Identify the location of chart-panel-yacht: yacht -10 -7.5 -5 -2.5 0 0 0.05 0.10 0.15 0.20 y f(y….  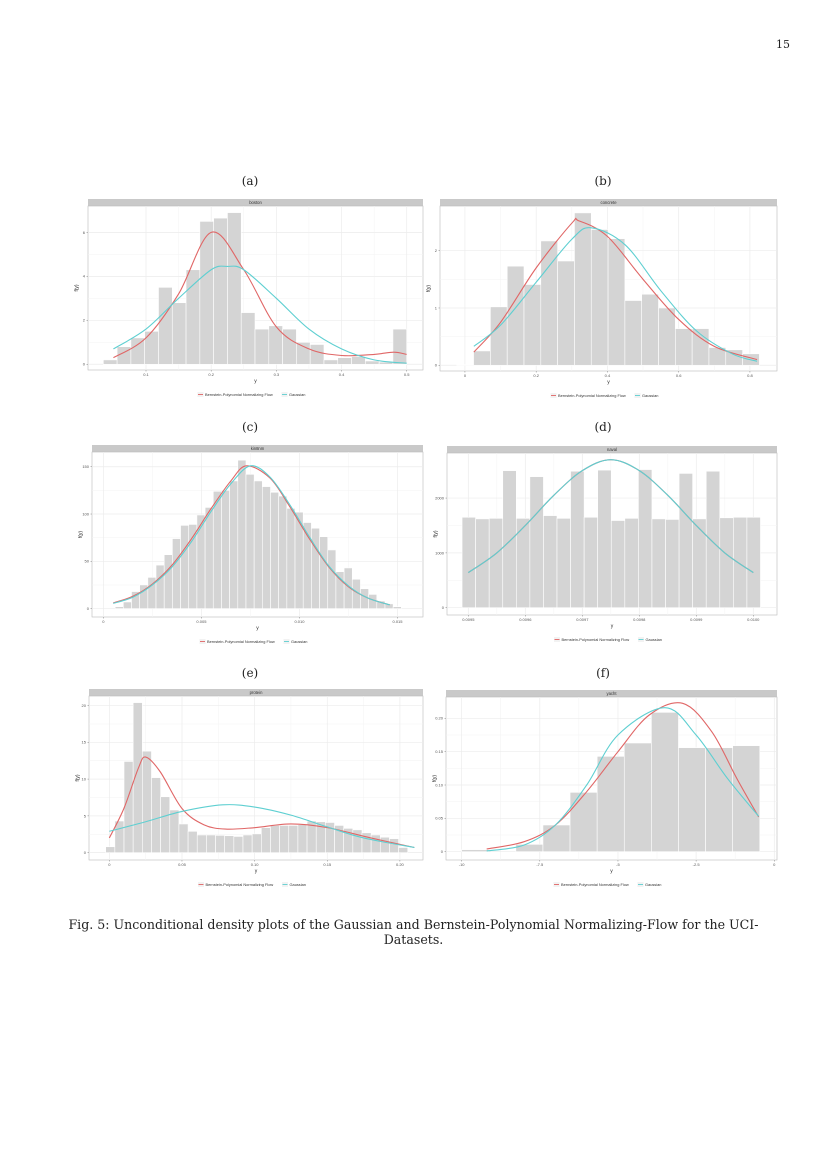
(605, 788).